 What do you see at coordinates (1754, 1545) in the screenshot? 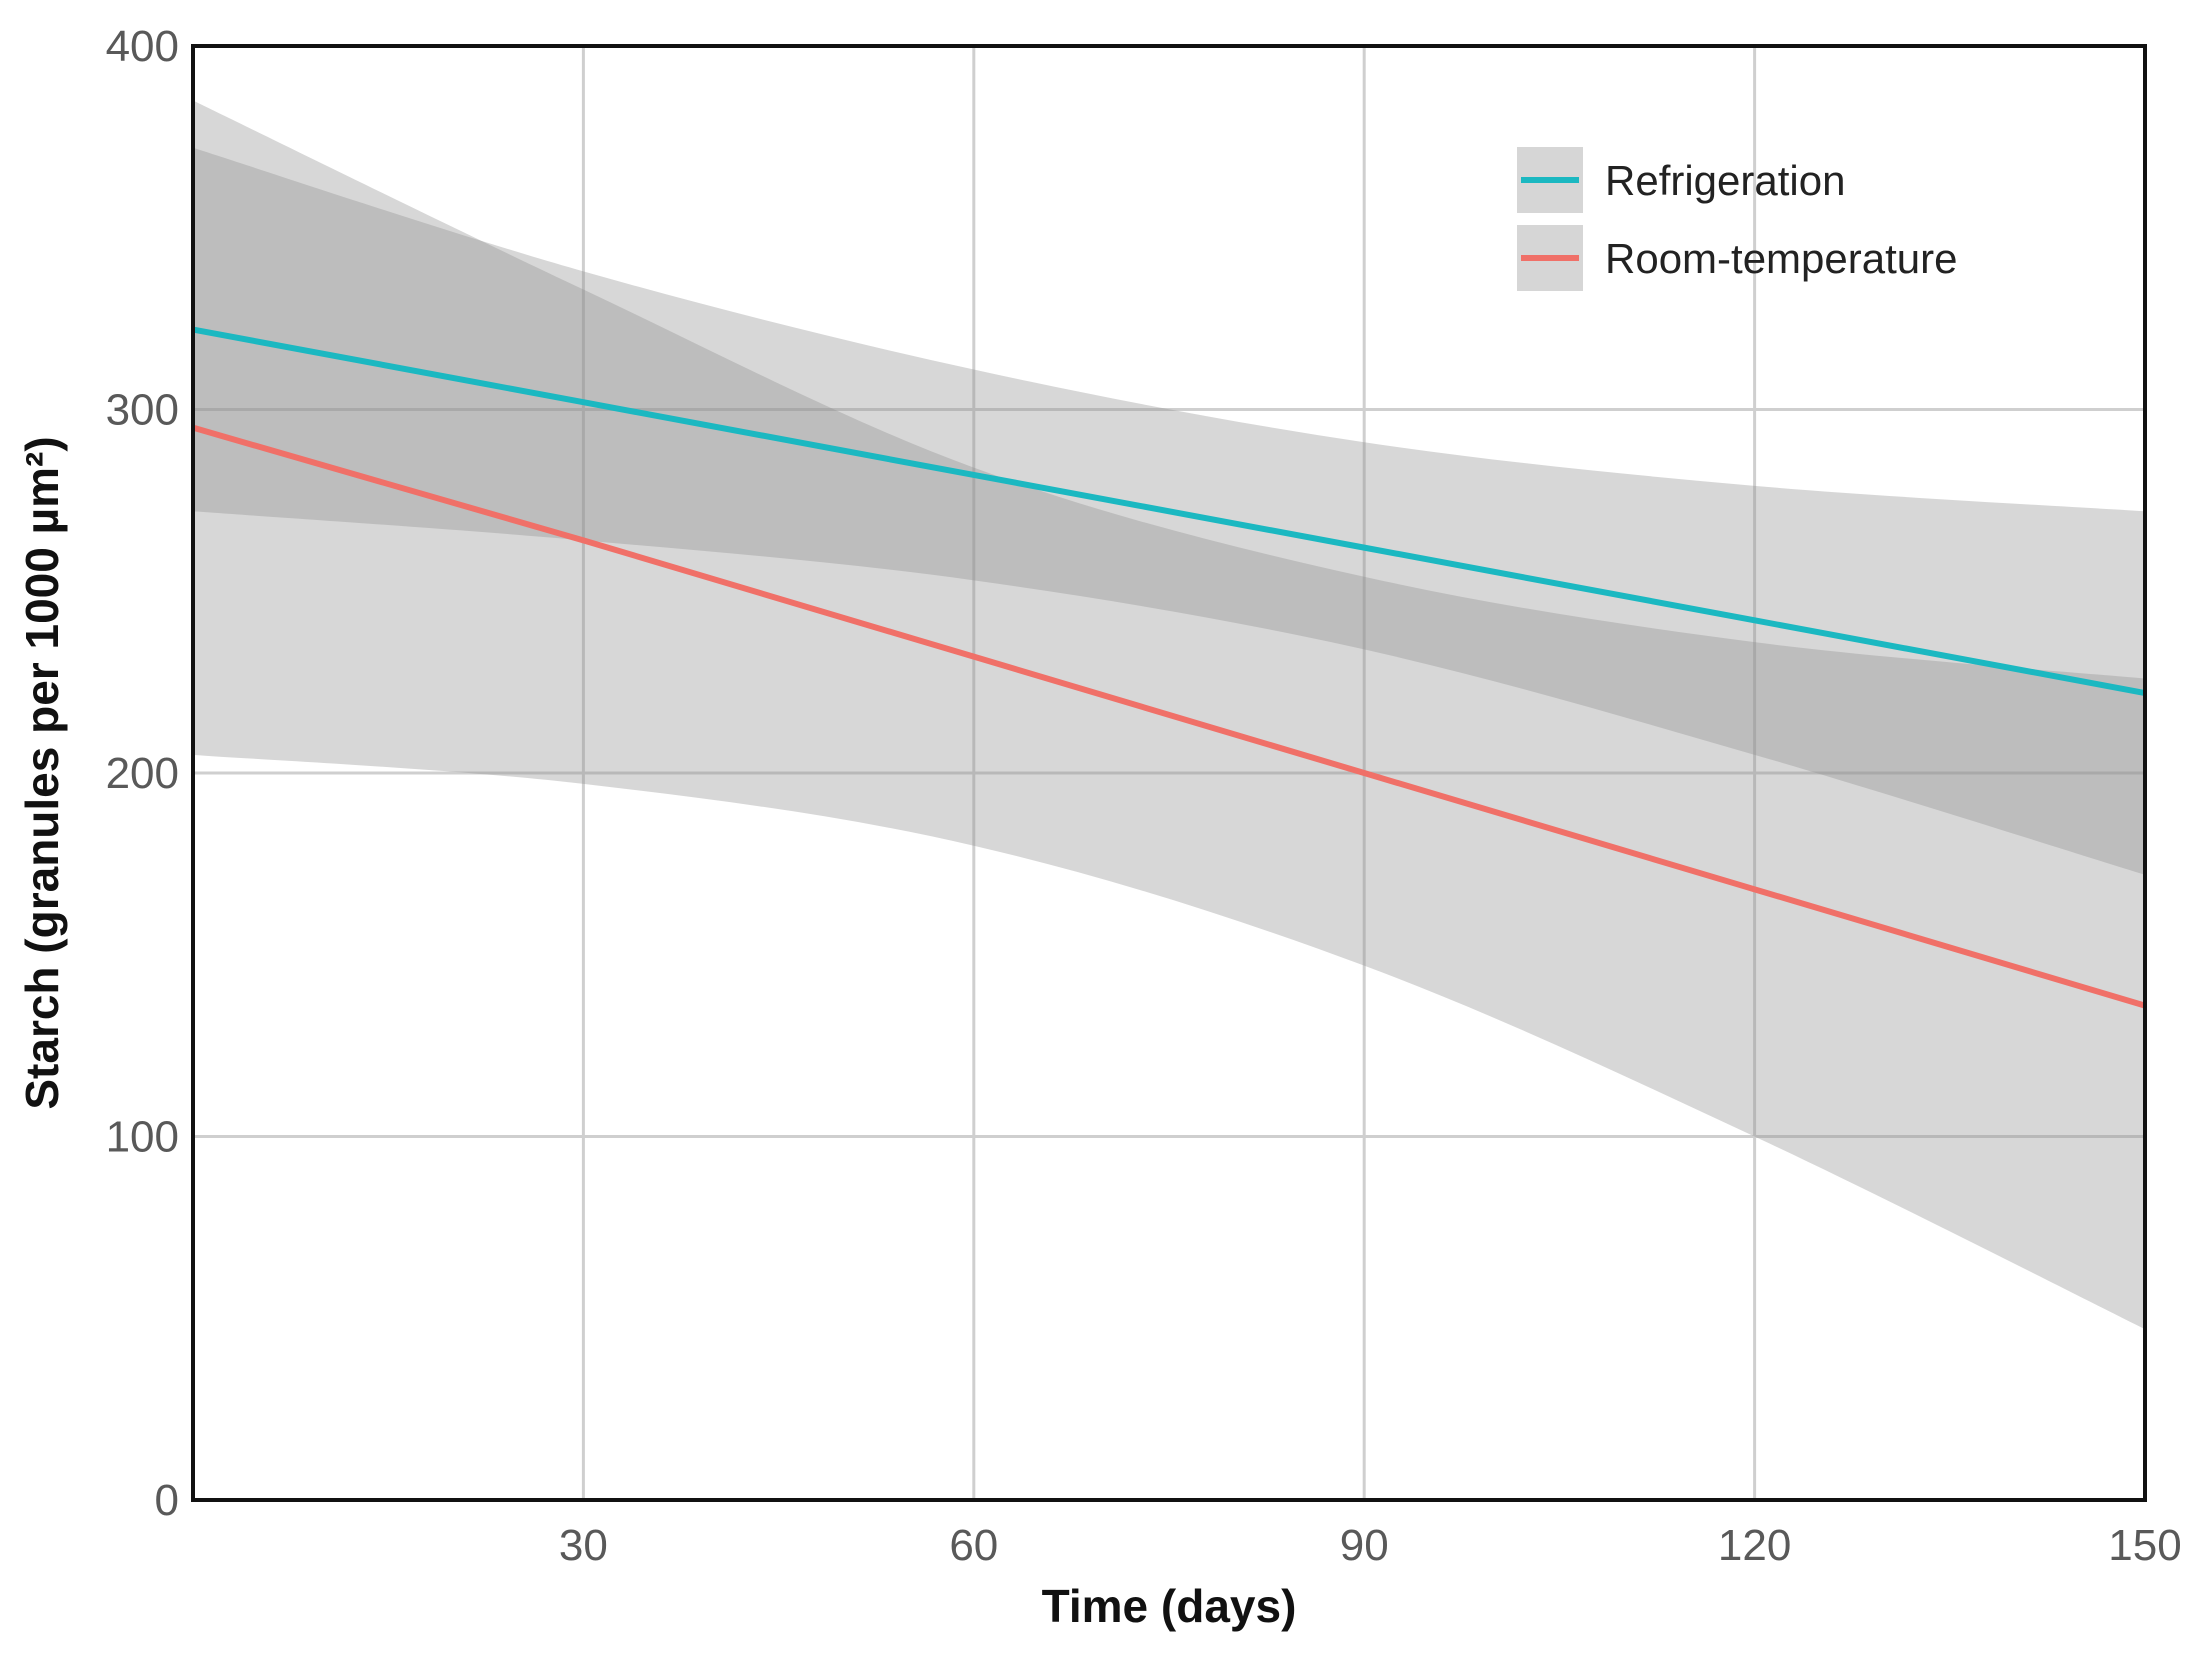
I see `x-tick-label: 120` at bounding box center [1754, 1545].